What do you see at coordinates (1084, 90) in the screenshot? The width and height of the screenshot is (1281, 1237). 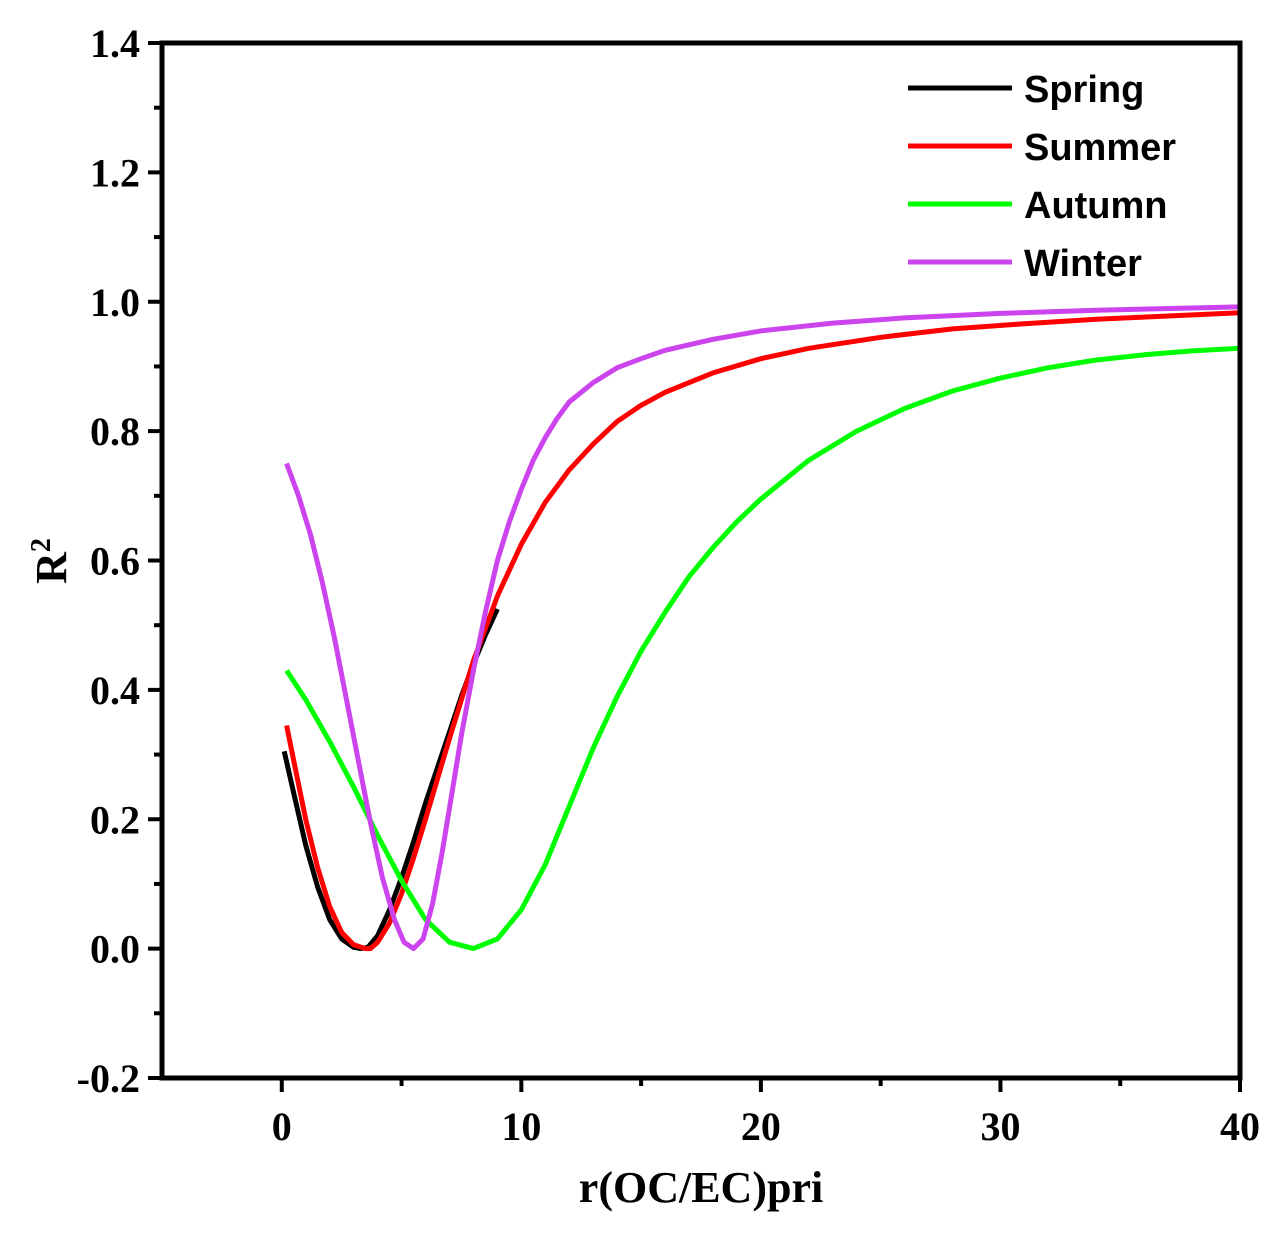 I see `legend-label-spring: Spring` at bounding box center [1084, 90].